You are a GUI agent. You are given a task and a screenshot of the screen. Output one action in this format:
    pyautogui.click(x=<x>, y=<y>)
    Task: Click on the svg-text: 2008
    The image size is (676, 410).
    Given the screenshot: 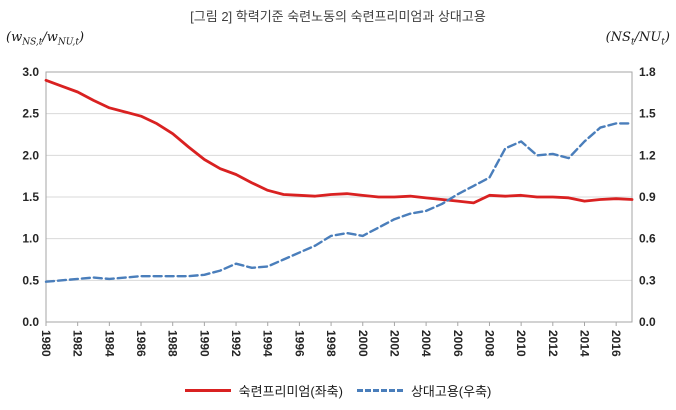 What is the action you would take?
    pyautogui.click(x=489, y=343)
    